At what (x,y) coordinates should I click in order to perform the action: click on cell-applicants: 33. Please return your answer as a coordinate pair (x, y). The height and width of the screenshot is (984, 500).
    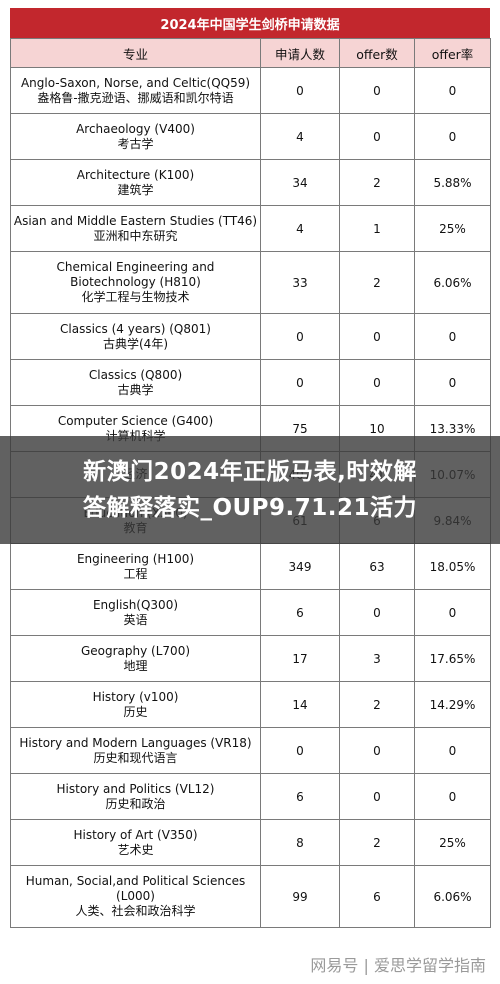
    Looking at the image, I should click on (300, 282).